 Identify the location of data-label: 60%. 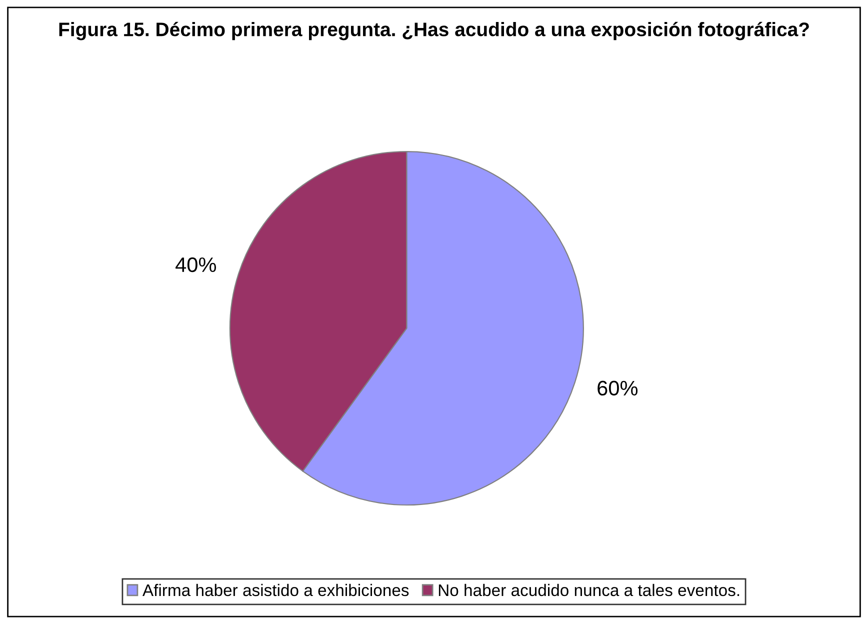
(618, 388).